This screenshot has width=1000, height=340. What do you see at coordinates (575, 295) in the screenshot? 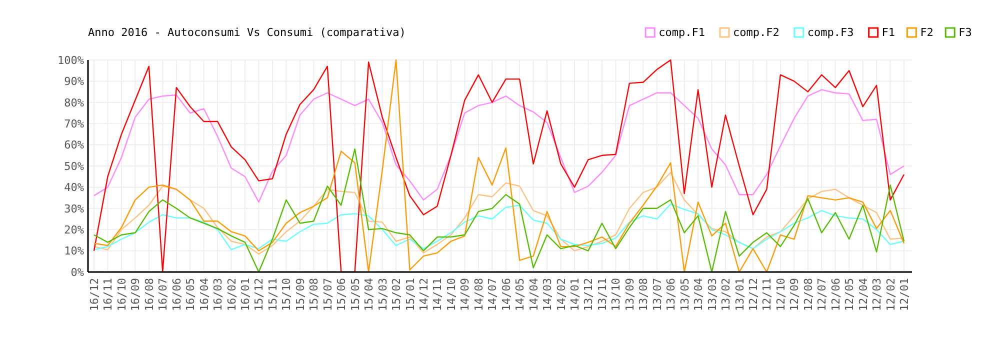
I see `x-tick-label: 14/01` at bounding box center [575, 295].